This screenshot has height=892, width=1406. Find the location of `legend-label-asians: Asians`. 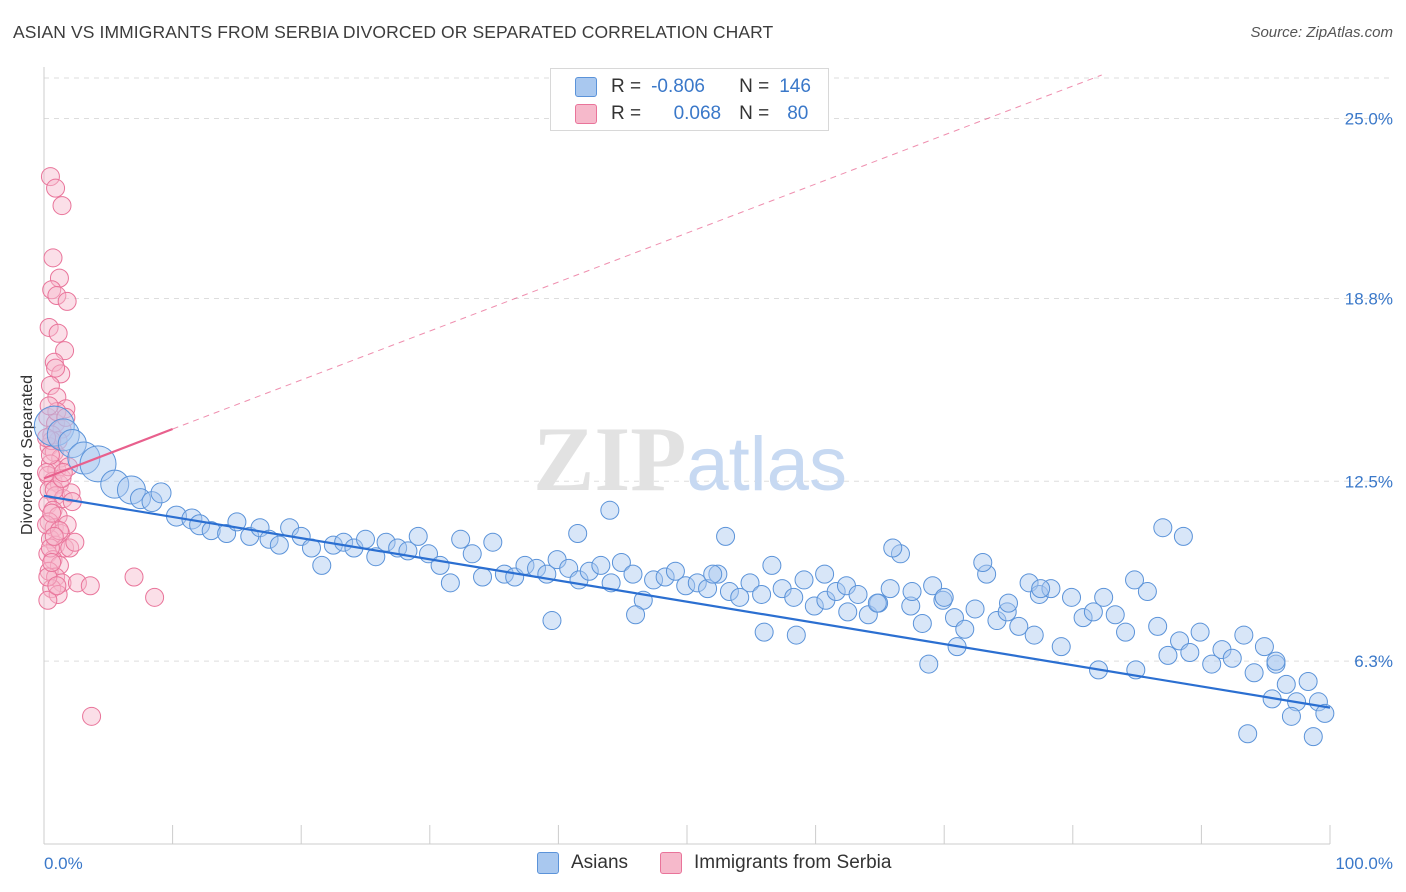

legend-label-asians: Asians is located at coordinates (600, 862).